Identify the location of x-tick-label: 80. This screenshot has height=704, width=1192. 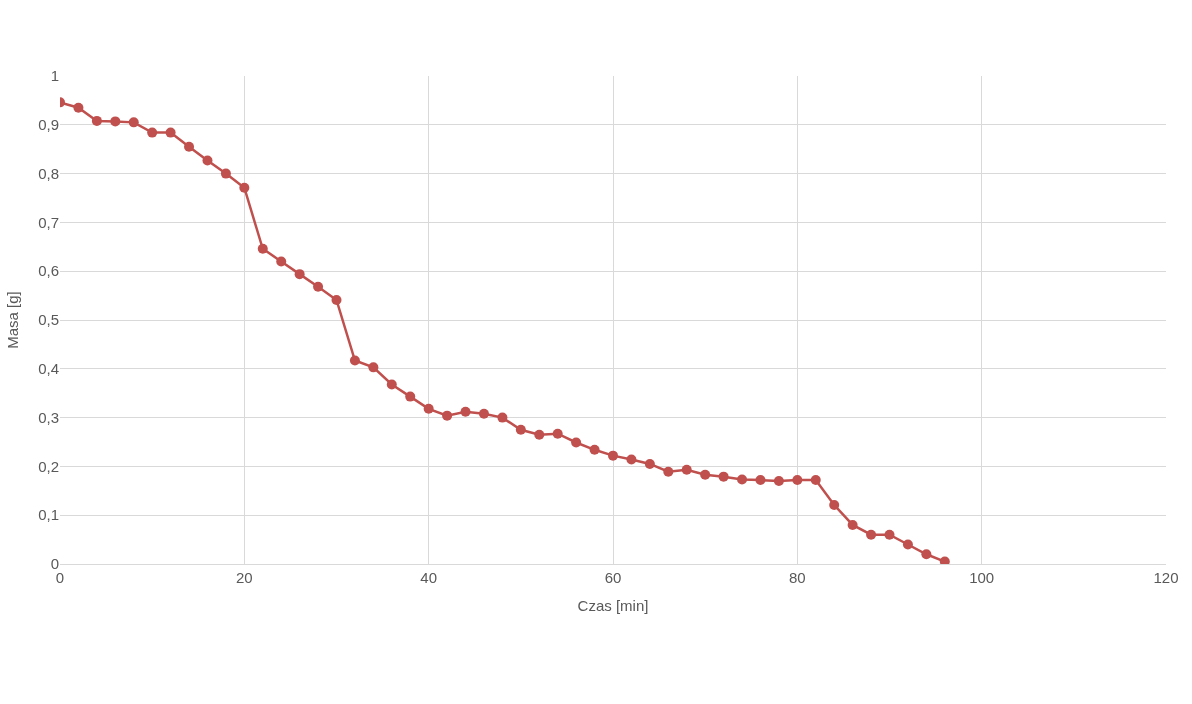
(797, 577).